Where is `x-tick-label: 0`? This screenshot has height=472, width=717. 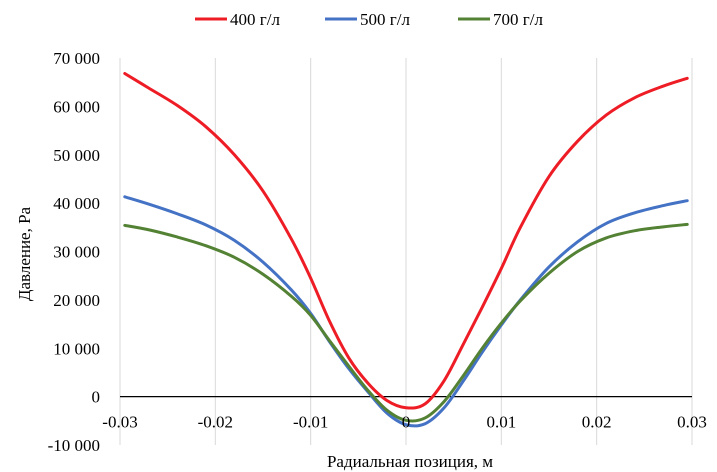 x-tick-label: 0 is located at coordinates (406, 422).